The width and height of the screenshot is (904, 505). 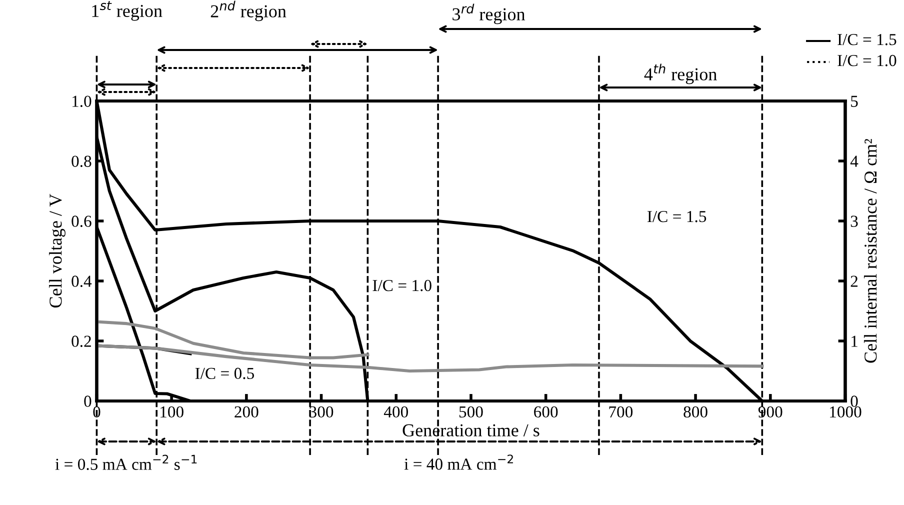 What do you see at coordinates (680, 74) in the screenshot?
I see `text: 4$^{th}$ region` at bounding box center [680, 74].